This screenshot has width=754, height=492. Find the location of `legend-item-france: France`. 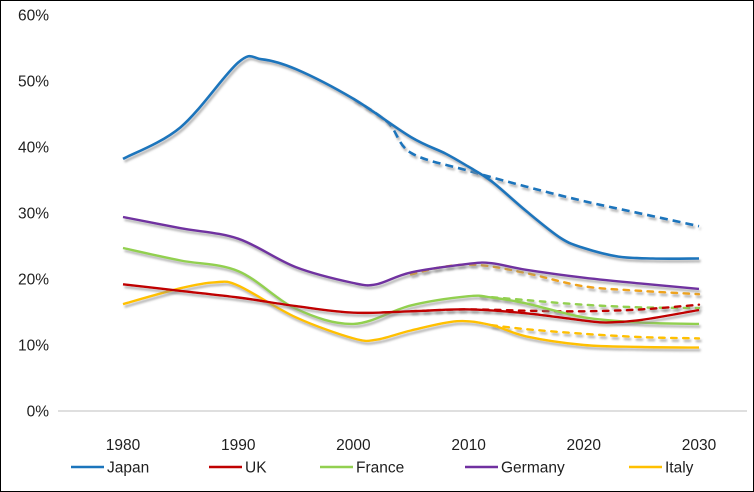

legend-item-france: France is located at coordinates (362, 468).